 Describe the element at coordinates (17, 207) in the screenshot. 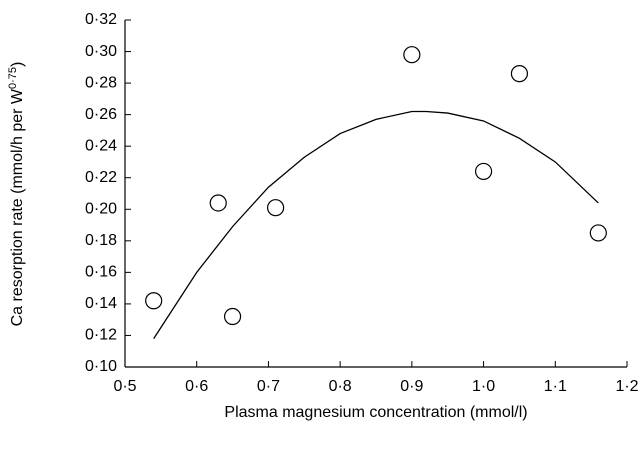

I see `y-axis-label-text: Ca resorption rate (mmol/h per W` at that location.